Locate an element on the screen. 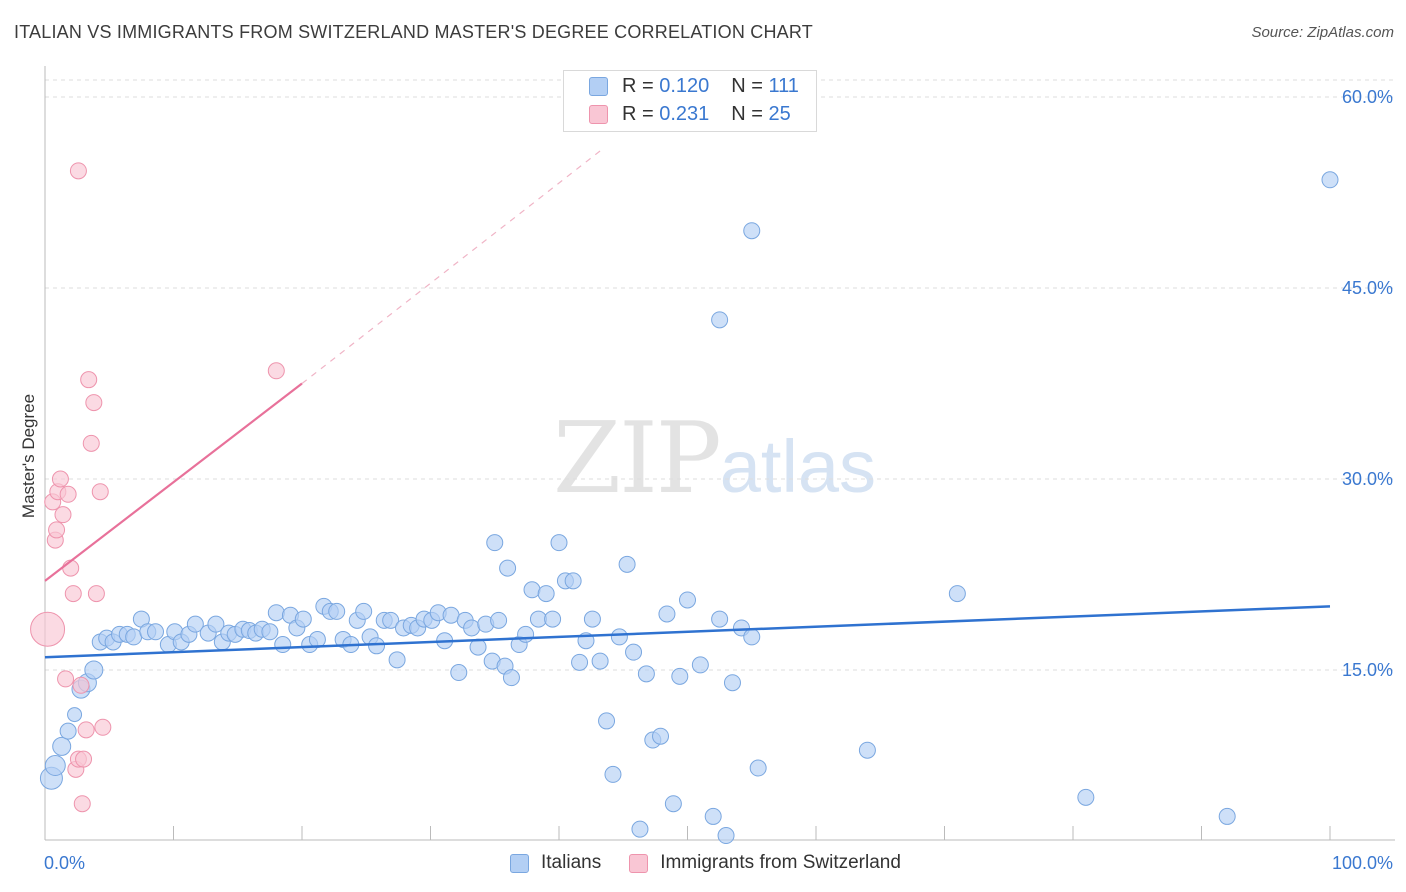 Image resolution: width=1406 pixels, height=892 pixels. y-tick-label: 60.0% is located at coordinates (1367, 97).